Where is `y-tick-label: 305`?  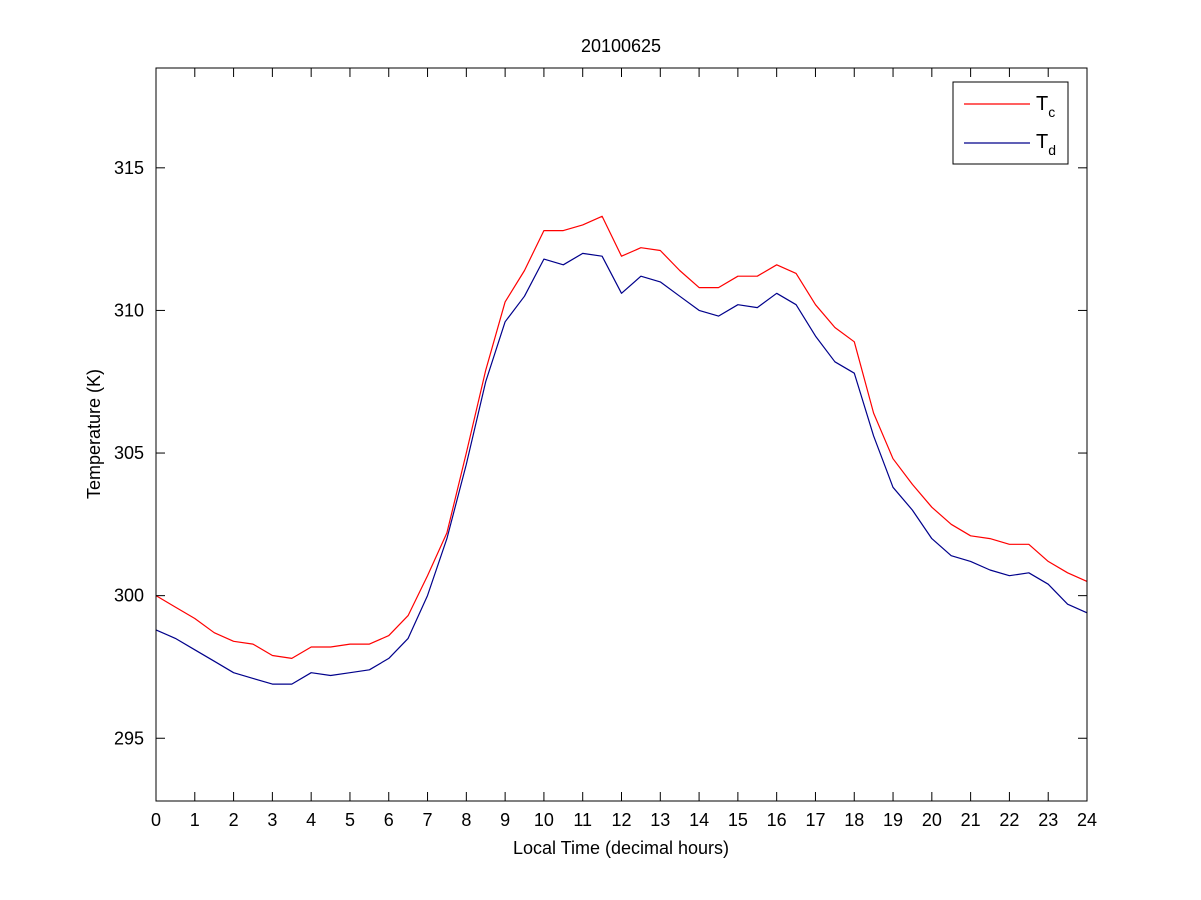
y-tick-label: 305 is located at coordinates (129, 453).